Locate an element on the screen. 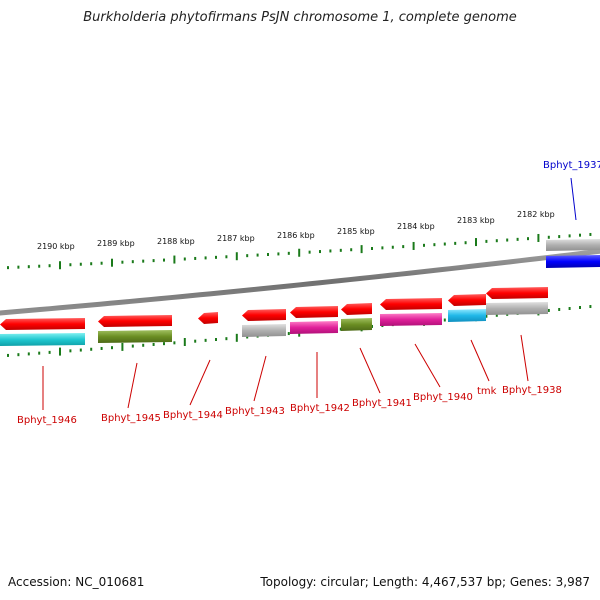 Image resolution: width=600 pixels, height=600 pixels. scale-tick-label: 2188 kbp is located at coordinates (176, 241).